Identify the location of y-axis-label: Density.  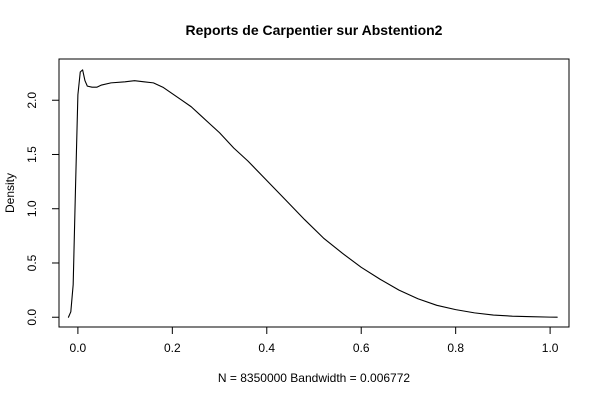
(10, 193).